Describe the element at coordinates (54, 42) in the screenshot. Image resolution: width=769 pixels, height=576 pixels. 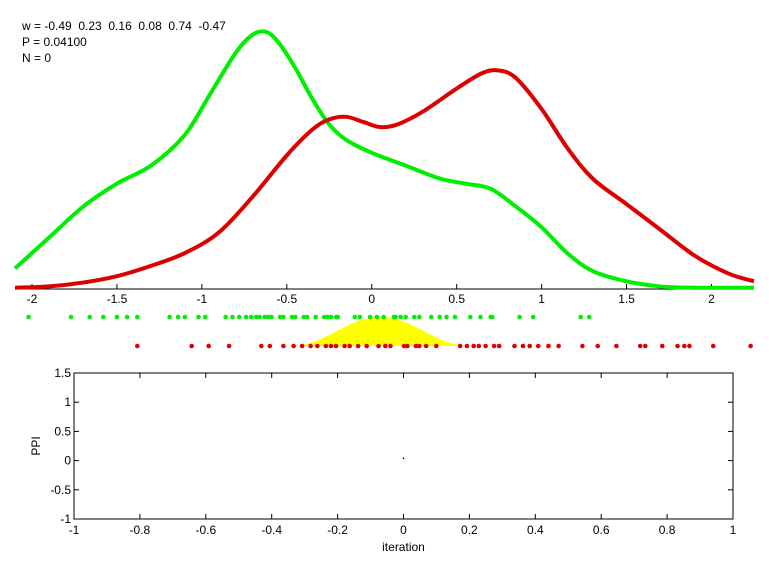
I see `p-value-readout: P = 0.04100` at that location.